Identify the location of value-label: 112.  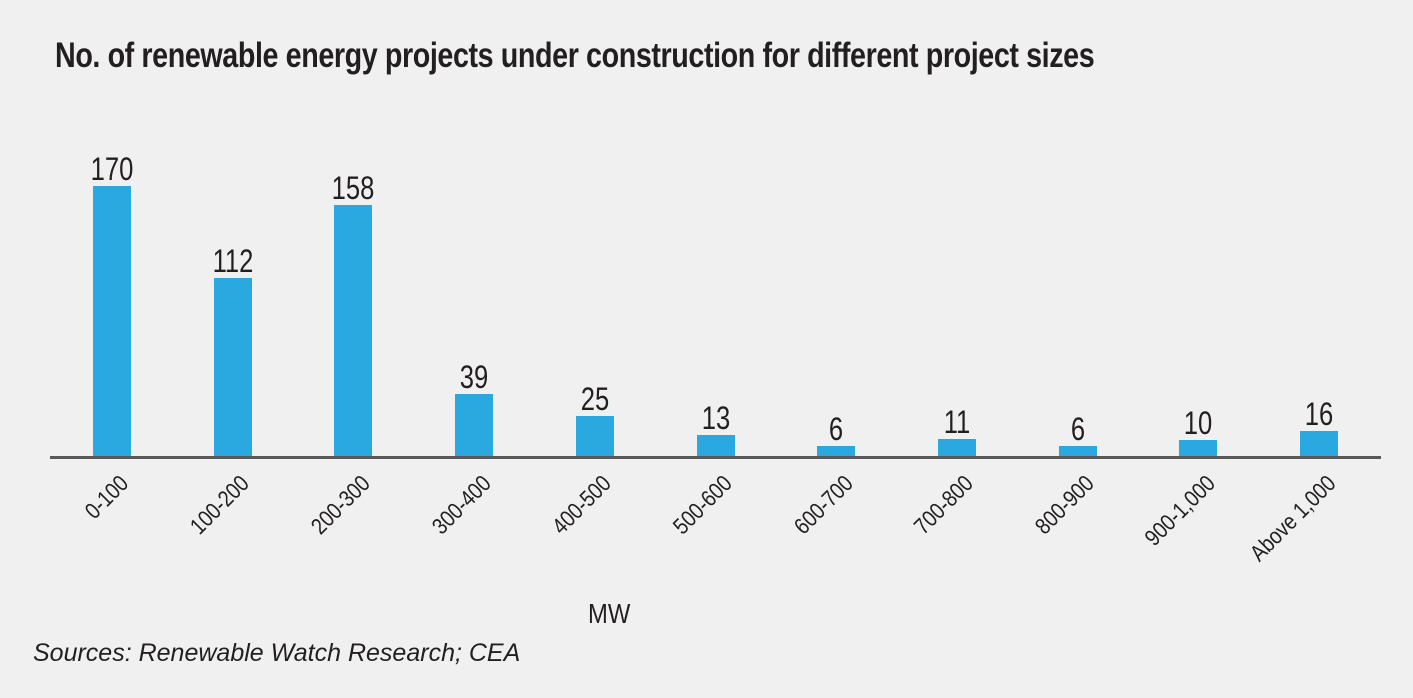
(233, 261).